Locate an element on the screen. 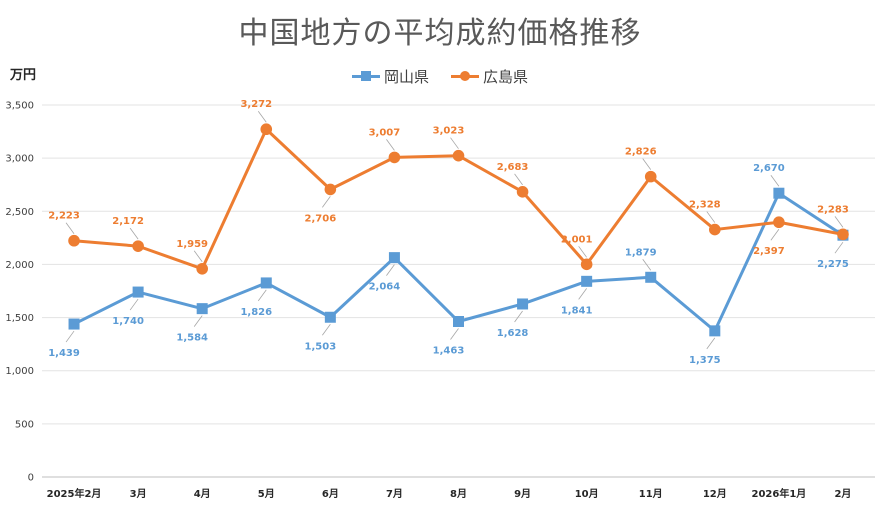 This screenshot has width=880, height=506. x-tick-label: 11月 is located at coordinates (651, 494).